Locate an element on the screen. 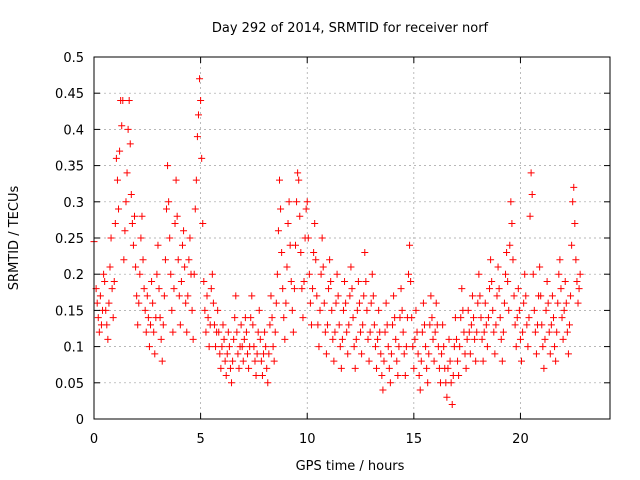 The height and width of the screenshot is (480, 640). x-tick-label: 0 is located at coordinates (94, 439).